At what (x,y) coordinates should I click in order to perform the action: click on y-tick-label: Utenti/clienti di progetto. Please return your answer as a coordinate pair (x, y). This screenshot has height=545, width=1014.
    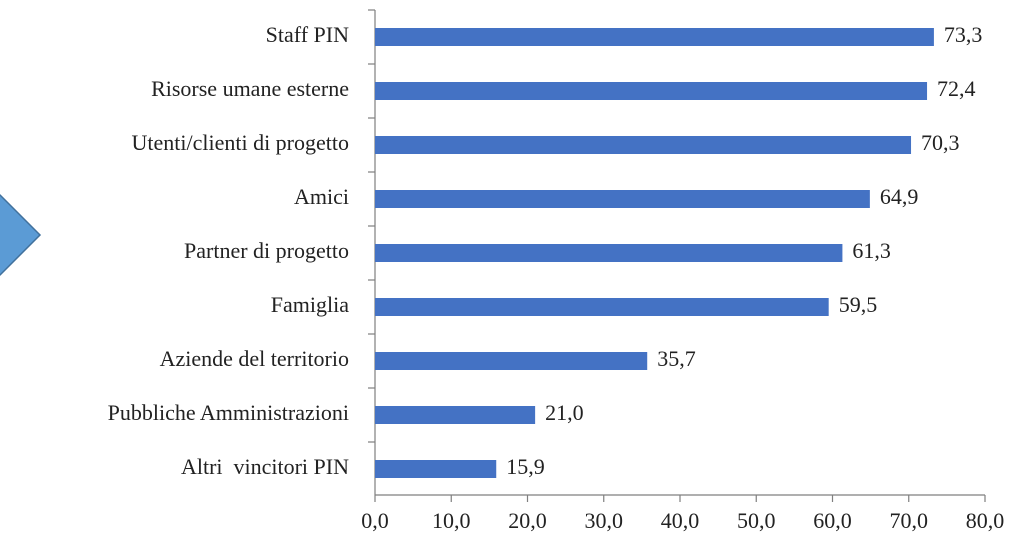
    Looking at the image, I should click on (240, 142).